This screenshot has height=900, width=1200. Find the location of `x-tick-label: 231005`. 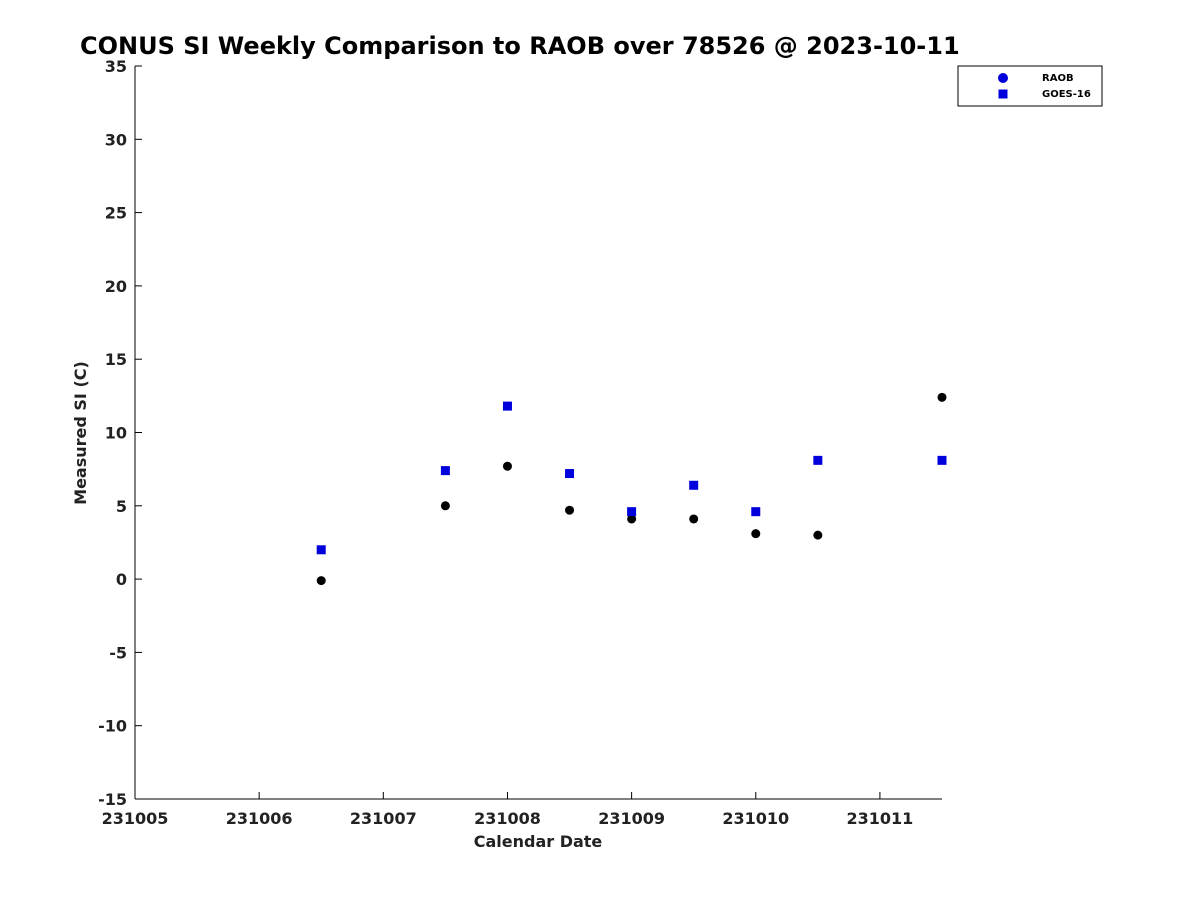

x-tick-label: 231005 is located at coordinates (135, 818).